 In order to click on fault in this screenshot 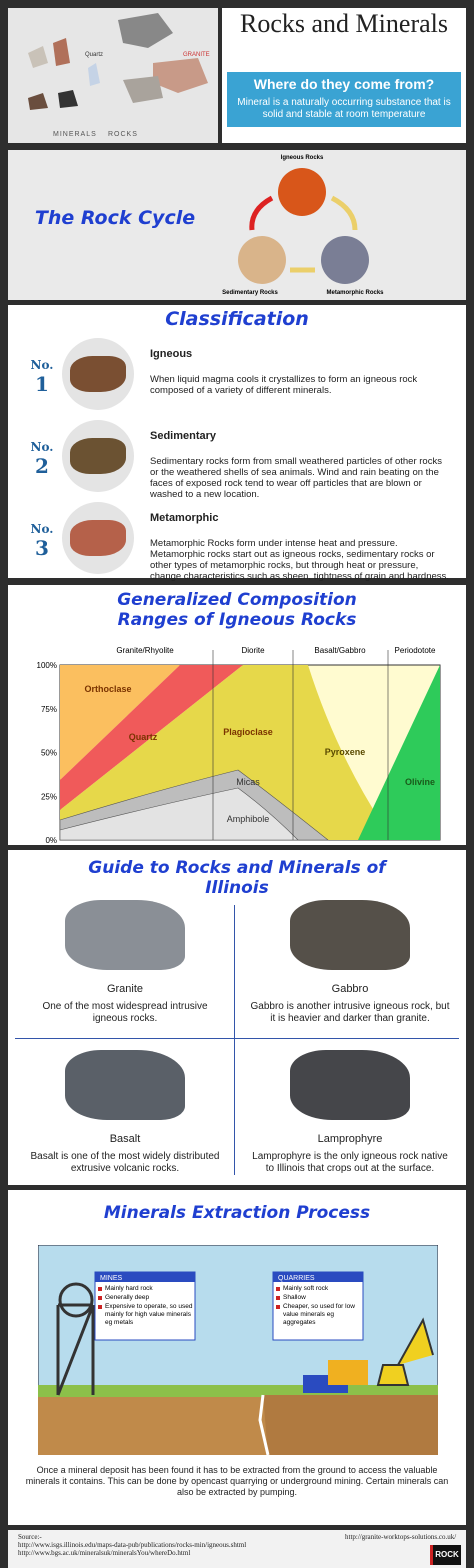, I will do `click(264, 1424)`.